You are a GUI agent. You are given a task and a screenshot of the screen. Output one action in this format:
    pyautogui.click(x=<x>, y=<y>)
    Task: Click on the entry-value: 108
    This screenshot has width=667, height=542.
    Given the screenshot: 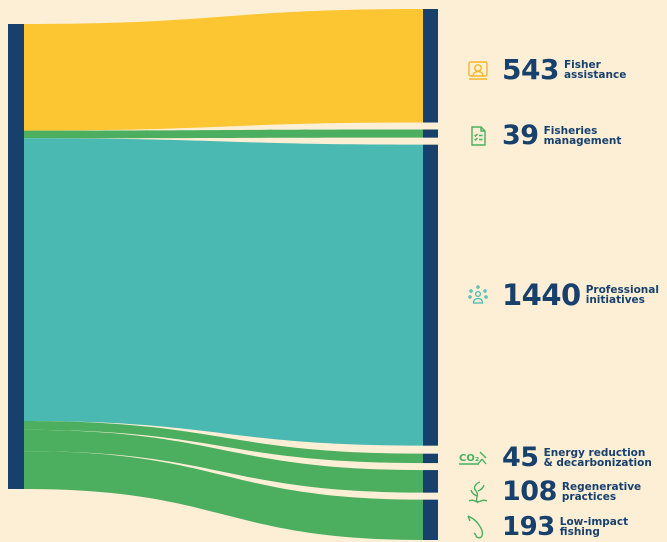 What is the action you would take?
    pyautogui.click(x=529, y=491)
    